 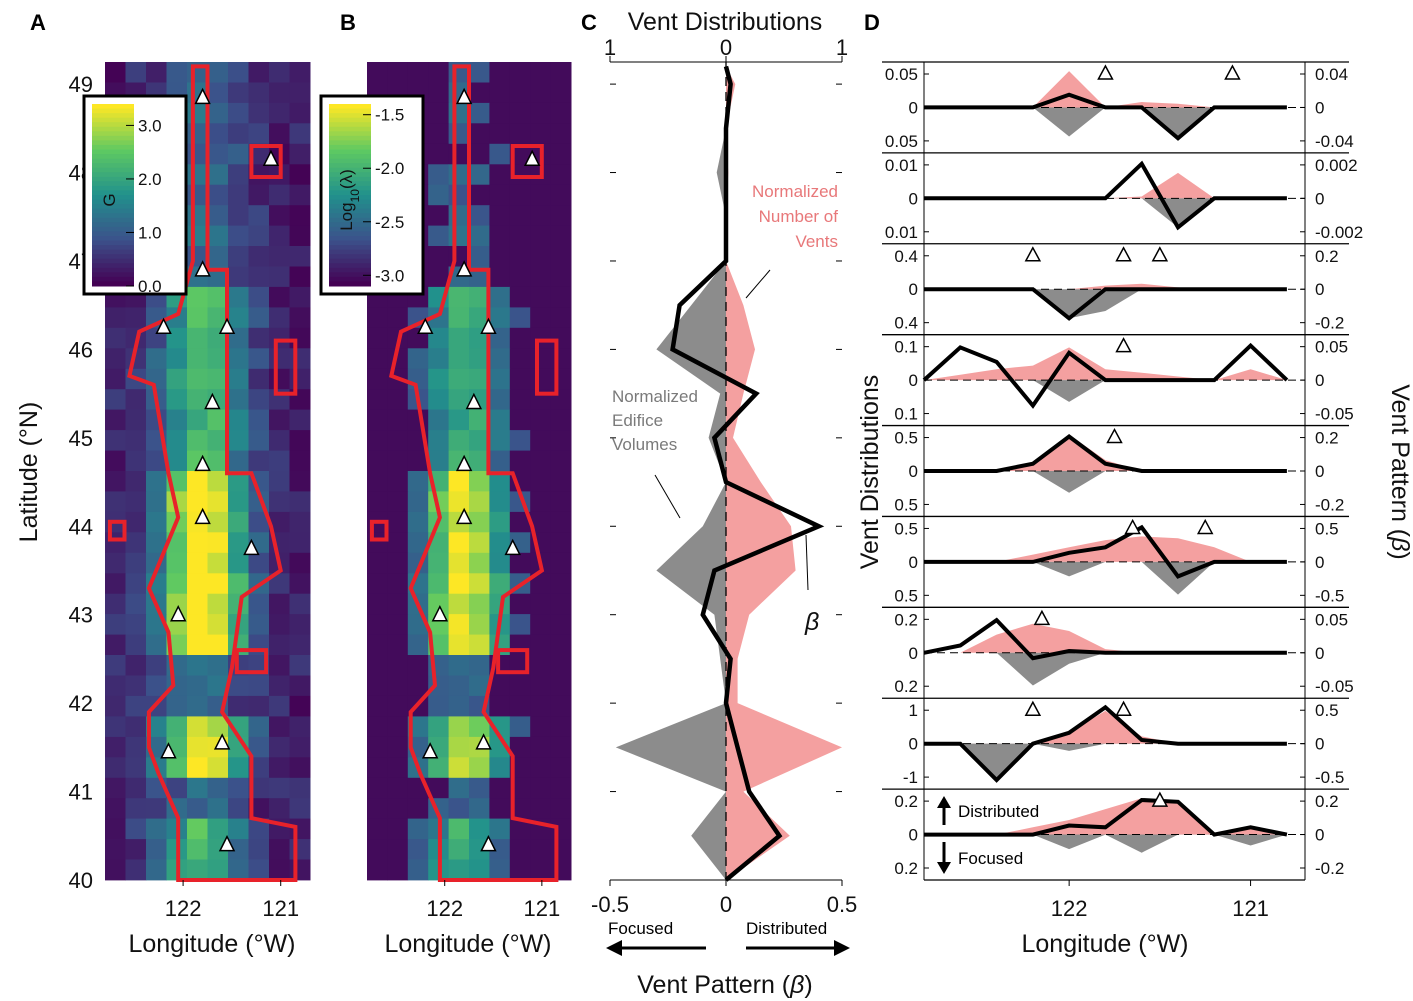 I want to click on left-tick-label: 0.5, so click(x=906, y=528).